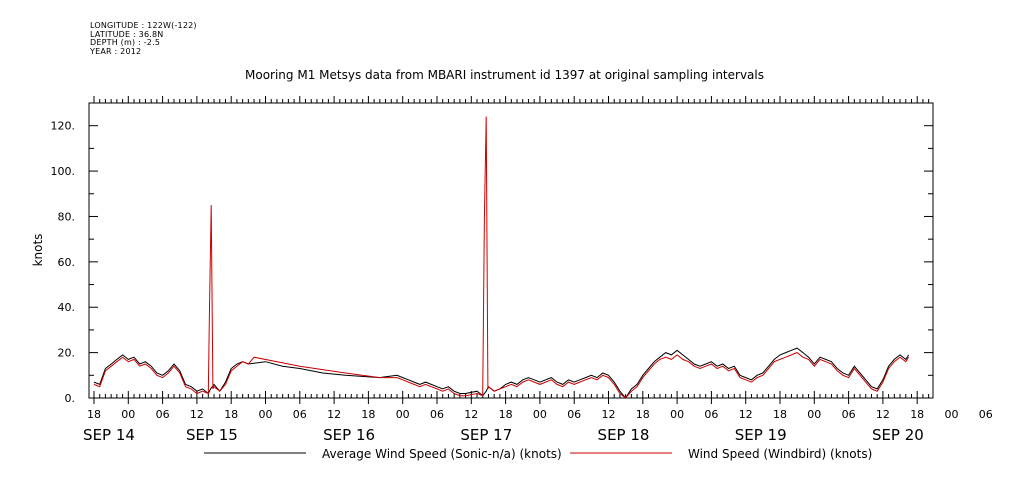  I want to click on y-tick-label: 40., so click(67, 307).